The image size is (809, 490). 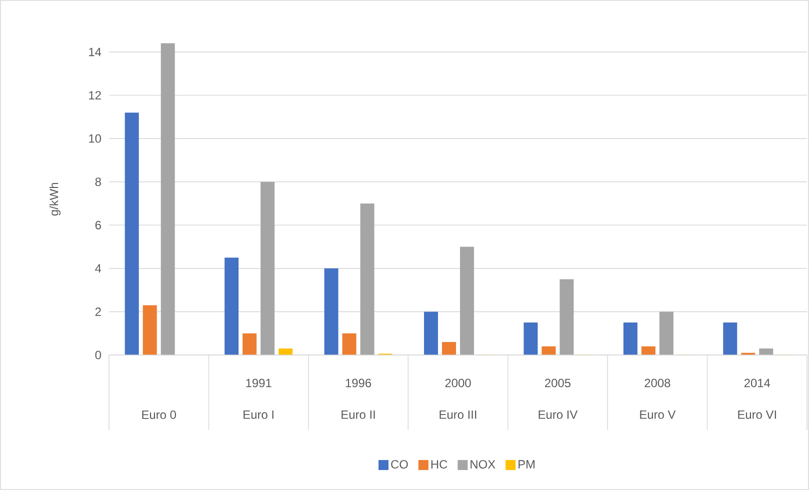 What do you see at coordinates (458, 383) in the screenshot?
I see `text: 2000` at bounding box center [458, 383].